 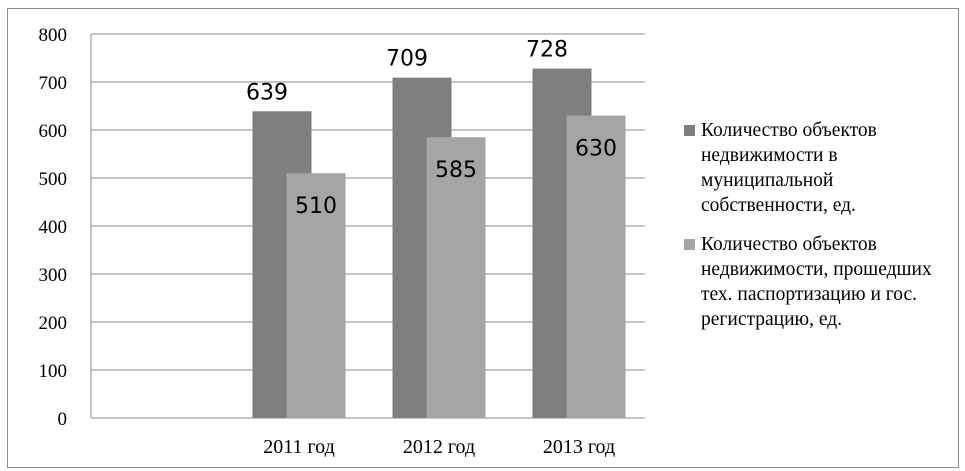 I want to click on data-label-series-1-2011-год: 639, so click(x=267, y=92).